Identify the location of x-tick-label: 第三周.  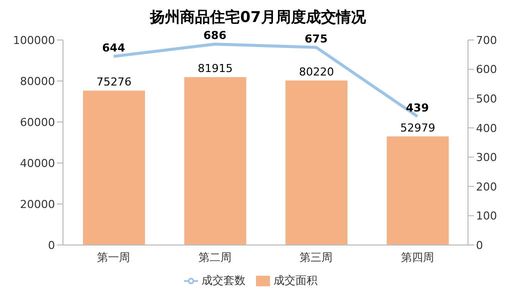
(316, 257).